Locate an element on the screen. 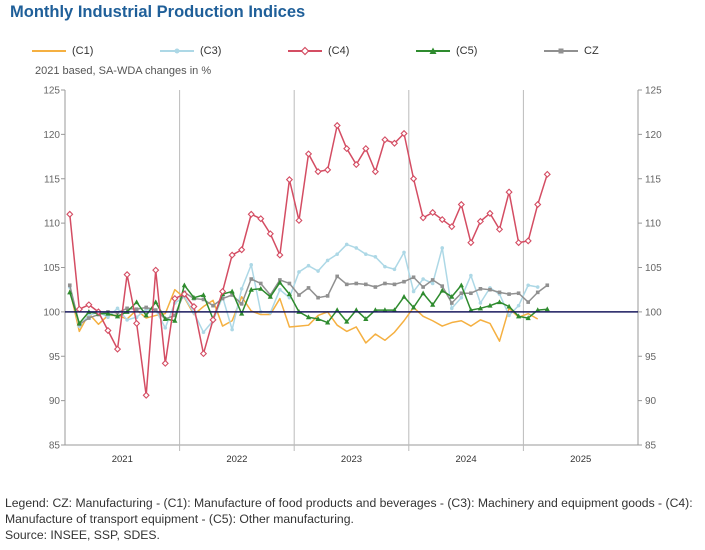  y-tick-label-left: 90 is located at coordinates (55, 401).